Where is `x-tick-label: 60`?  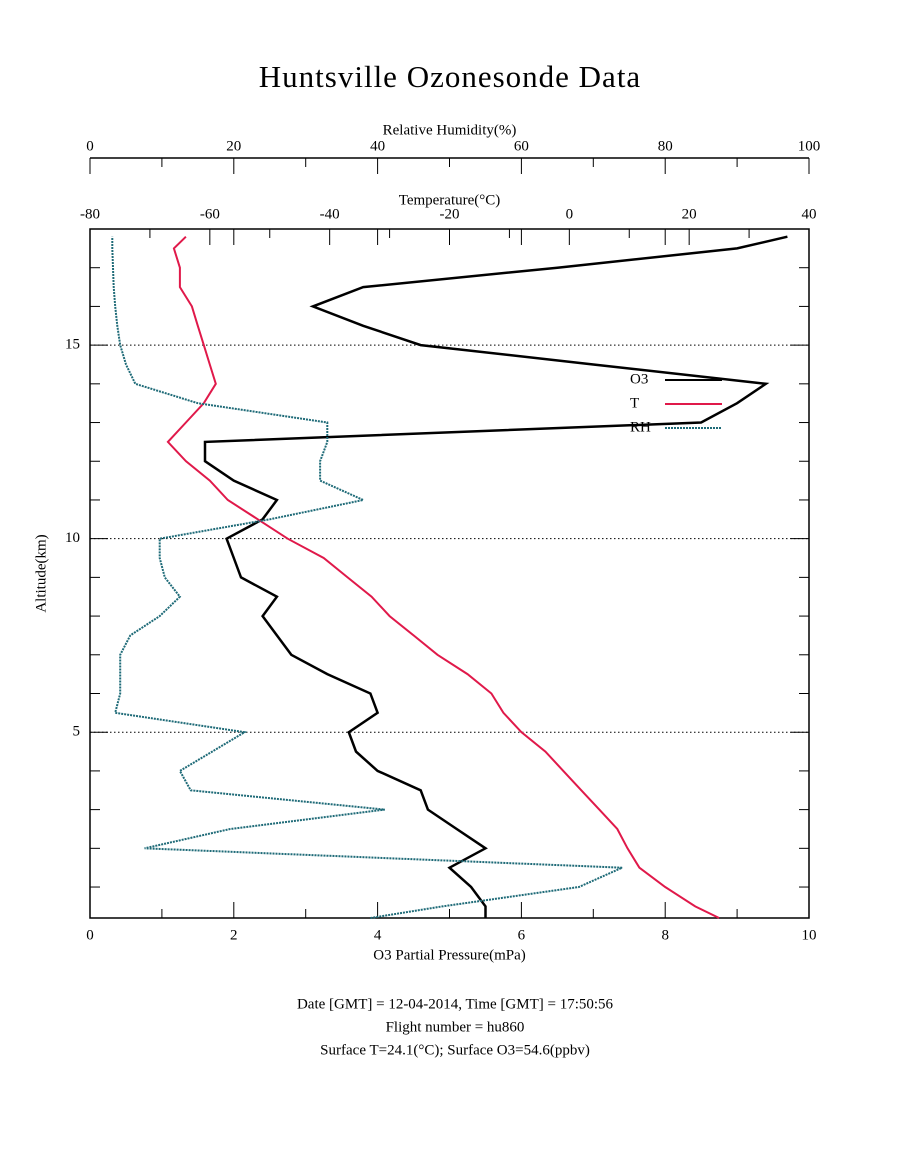
x-tick-label: 60 is located at coordinates (521, 146).